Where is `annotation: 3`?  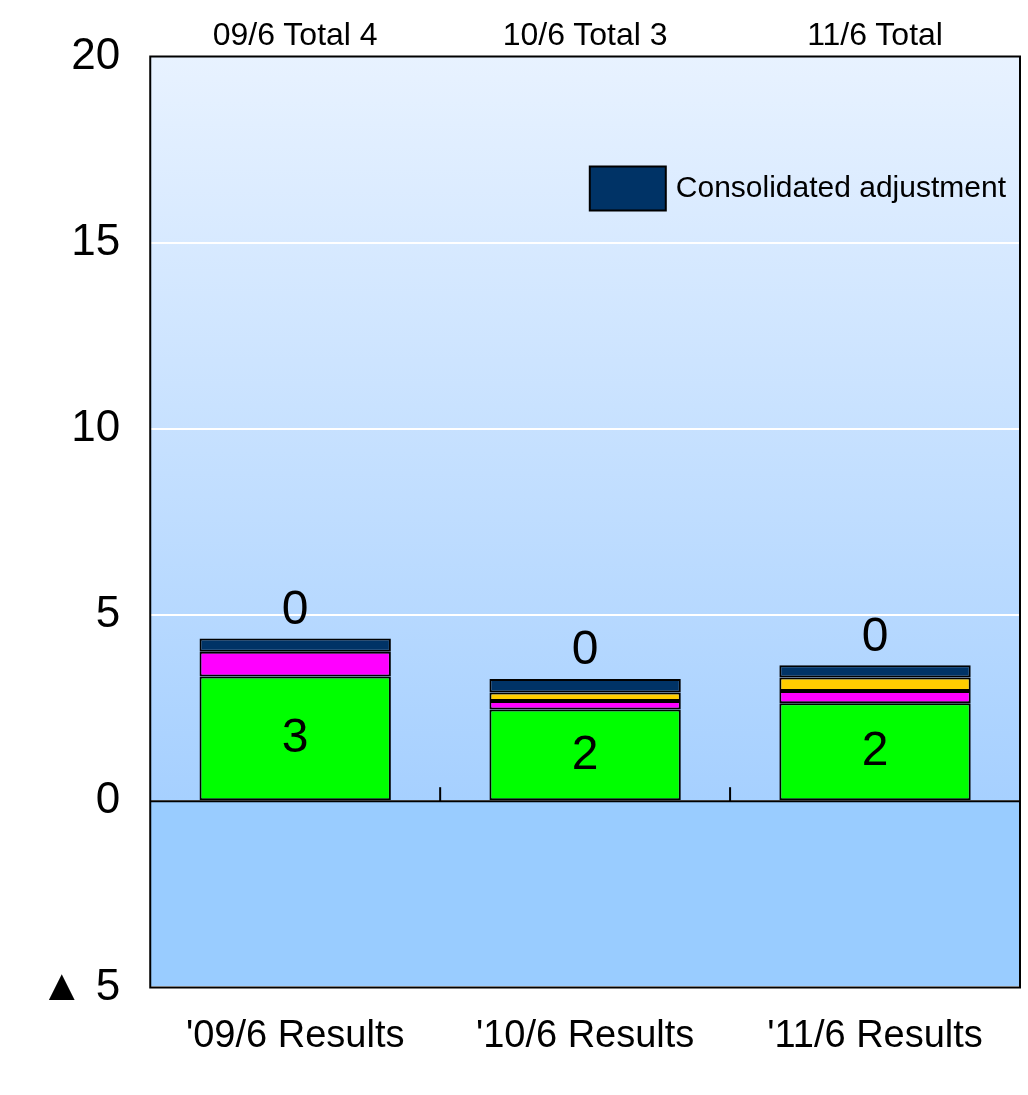
annotation: 3 is located at coordinates (295, 736).